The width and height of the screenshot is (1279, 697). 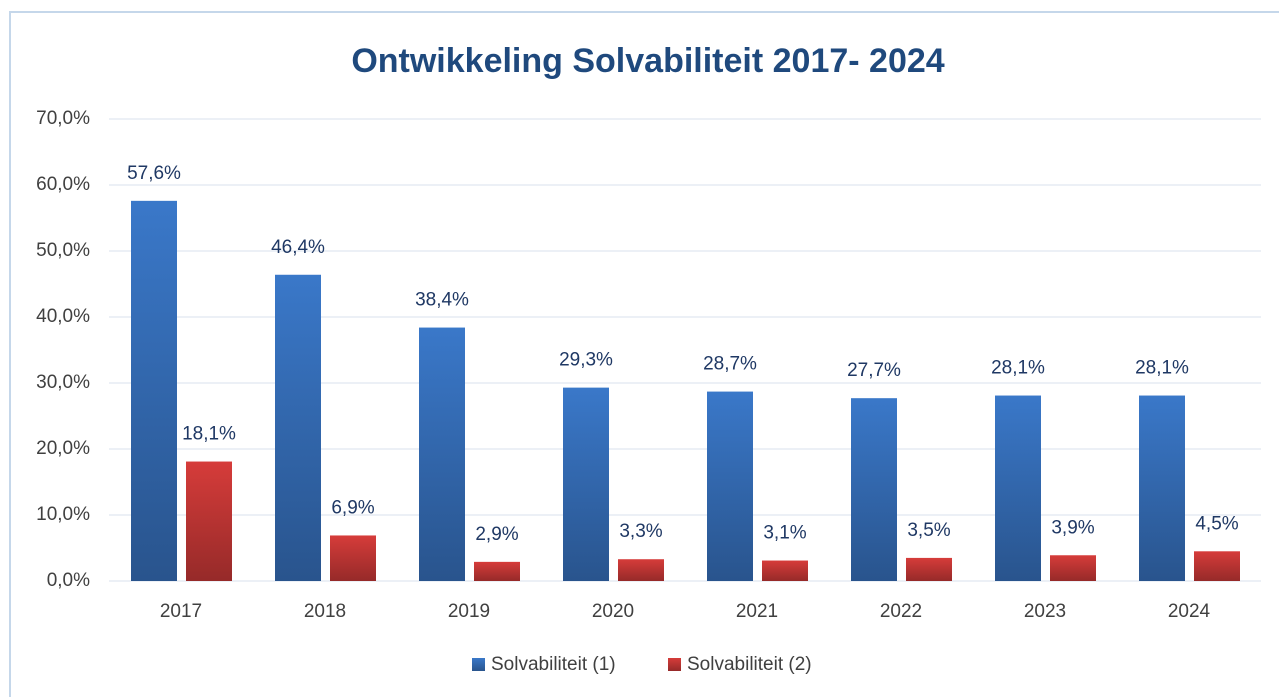 I want to click on data-label: 3,5%, so click(x=928, y=530).